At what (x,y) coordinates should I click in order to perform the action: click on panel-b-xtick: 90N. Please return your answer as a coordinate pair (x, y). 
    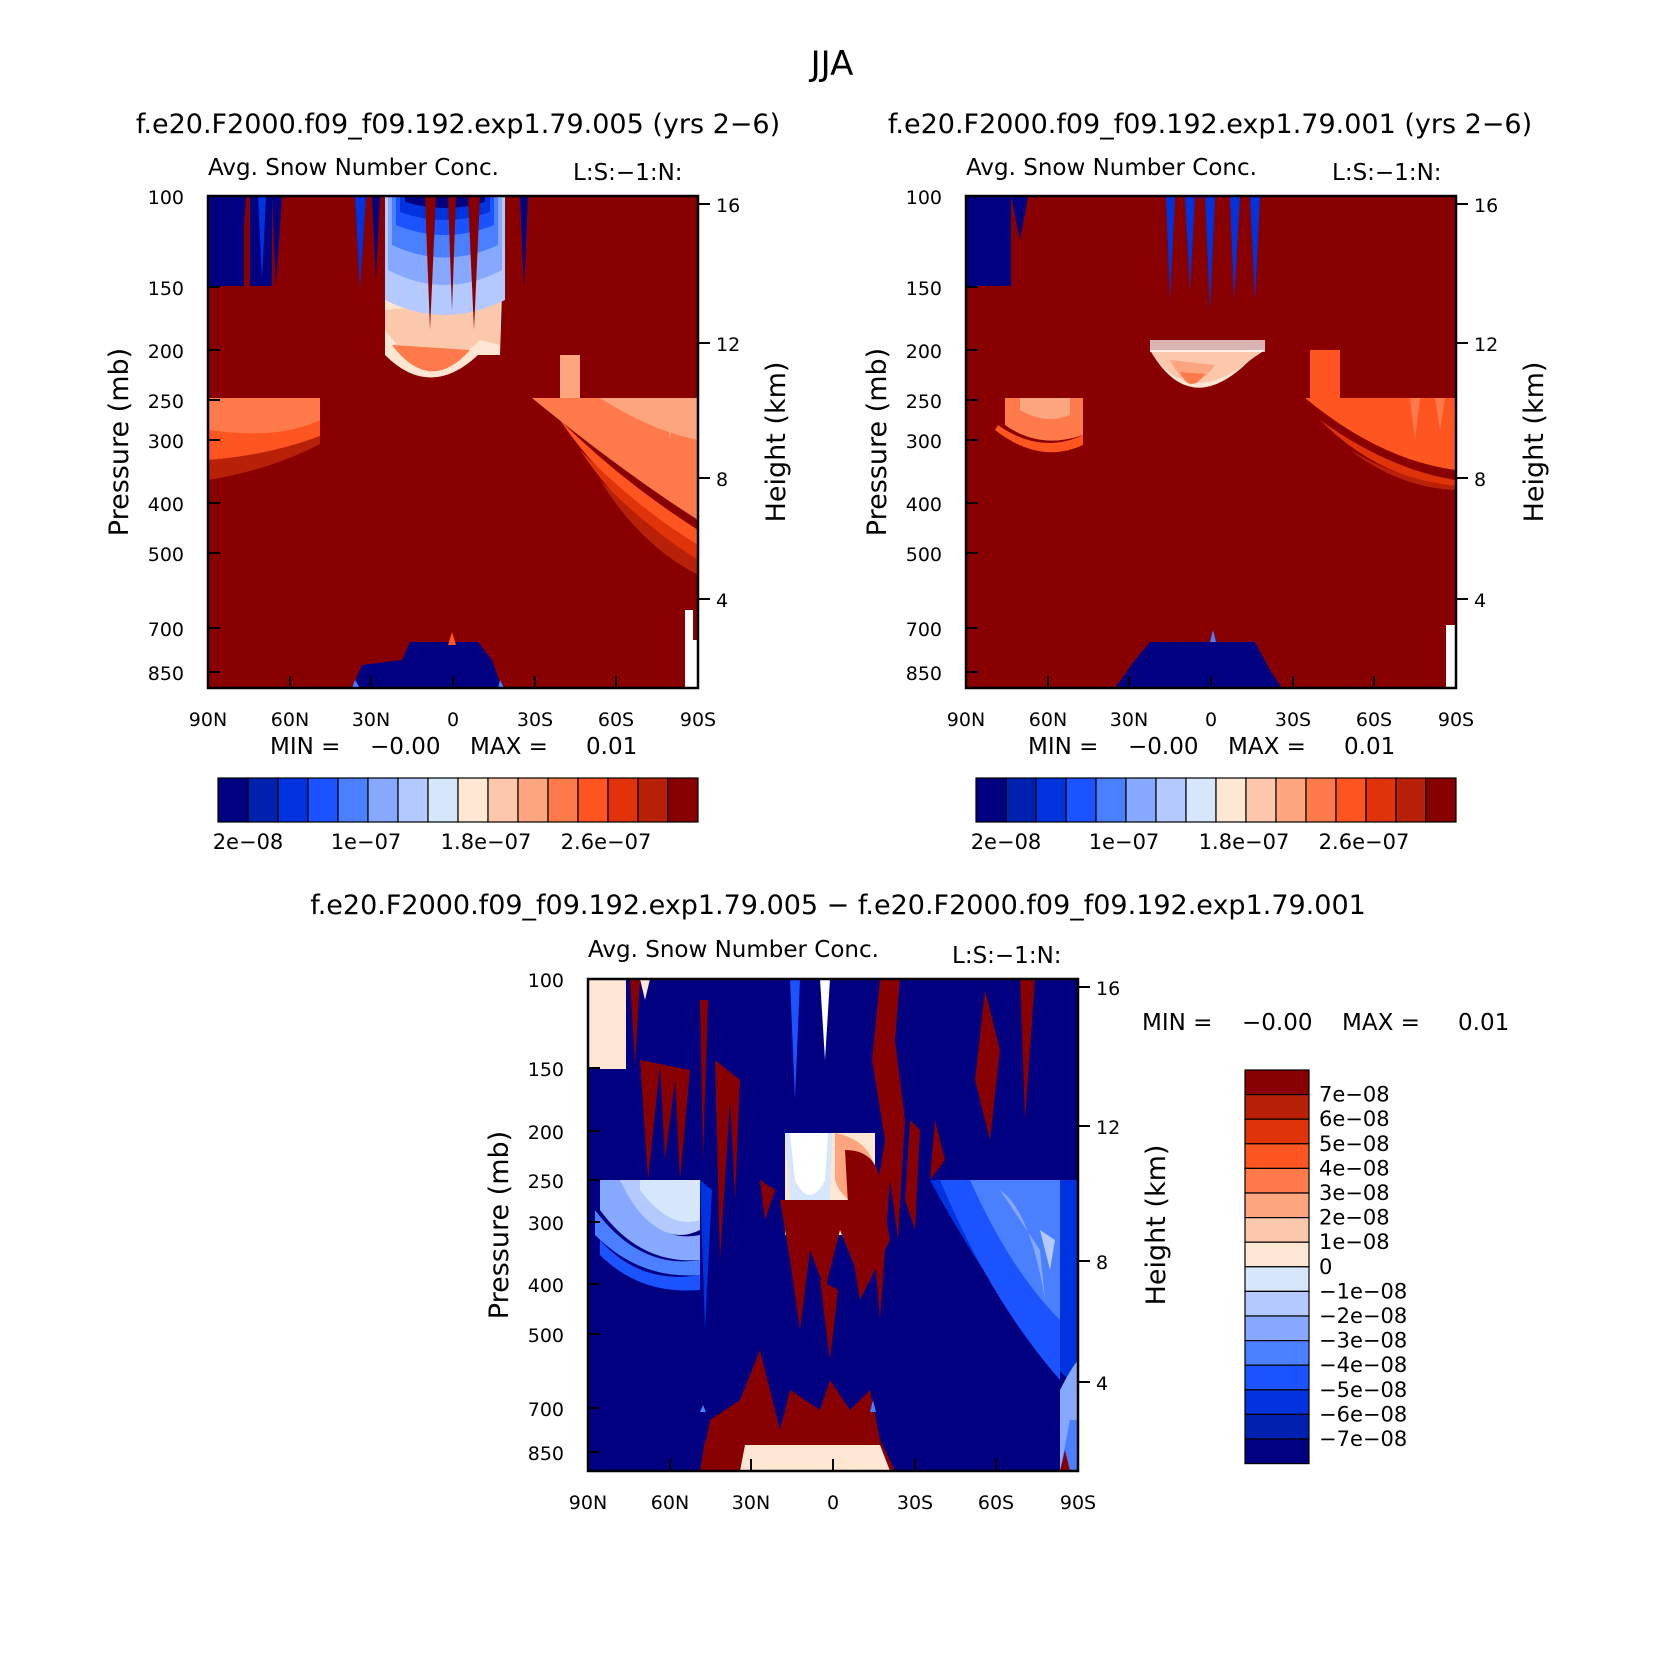
    Looking at the image, I should click on (966, 720).